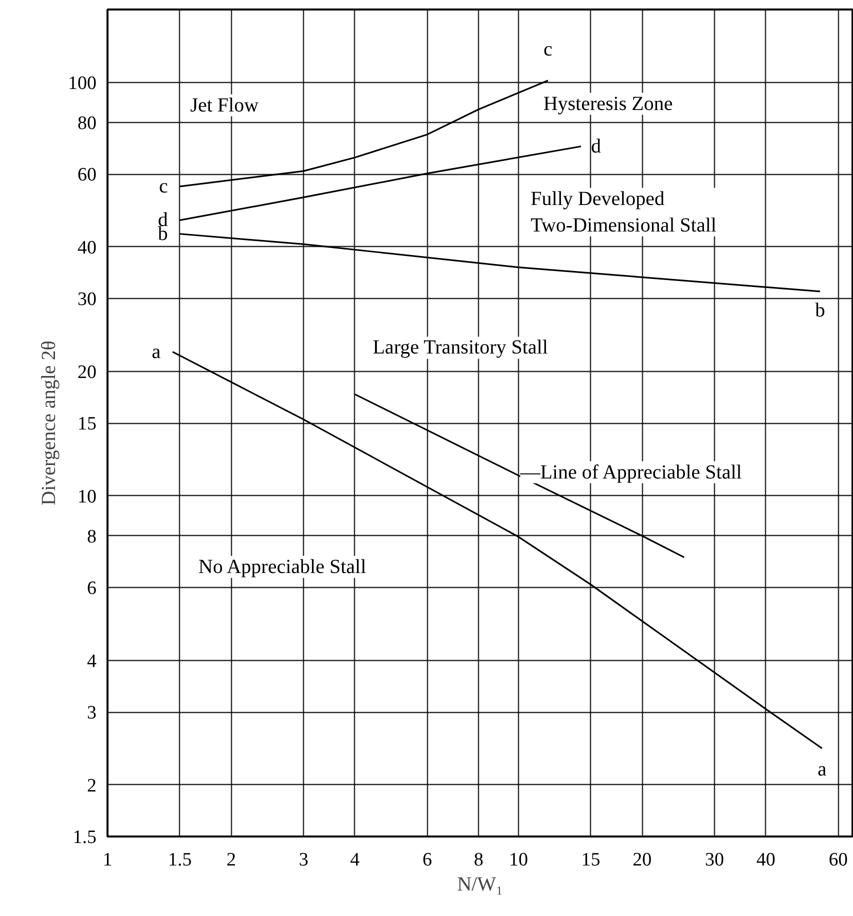 The width and height of the screenshot is (853, 916). Describe the element at coordinates (107, 860) in the screenshot. I see `x-tick-label: 1` at that location.